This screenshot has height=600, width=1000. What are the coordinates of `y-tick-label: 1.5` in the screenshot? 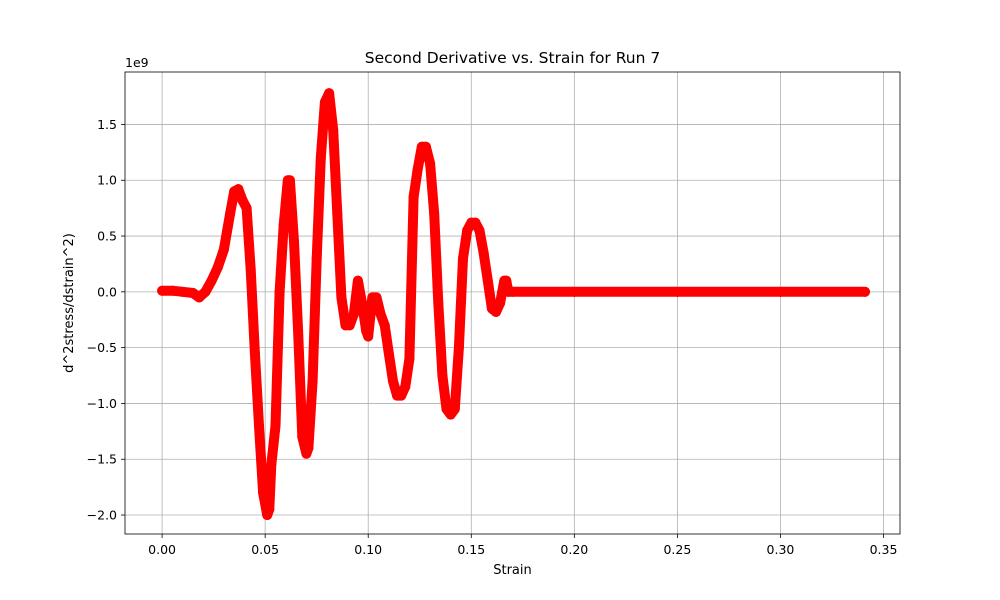 It's located at (107, 124).